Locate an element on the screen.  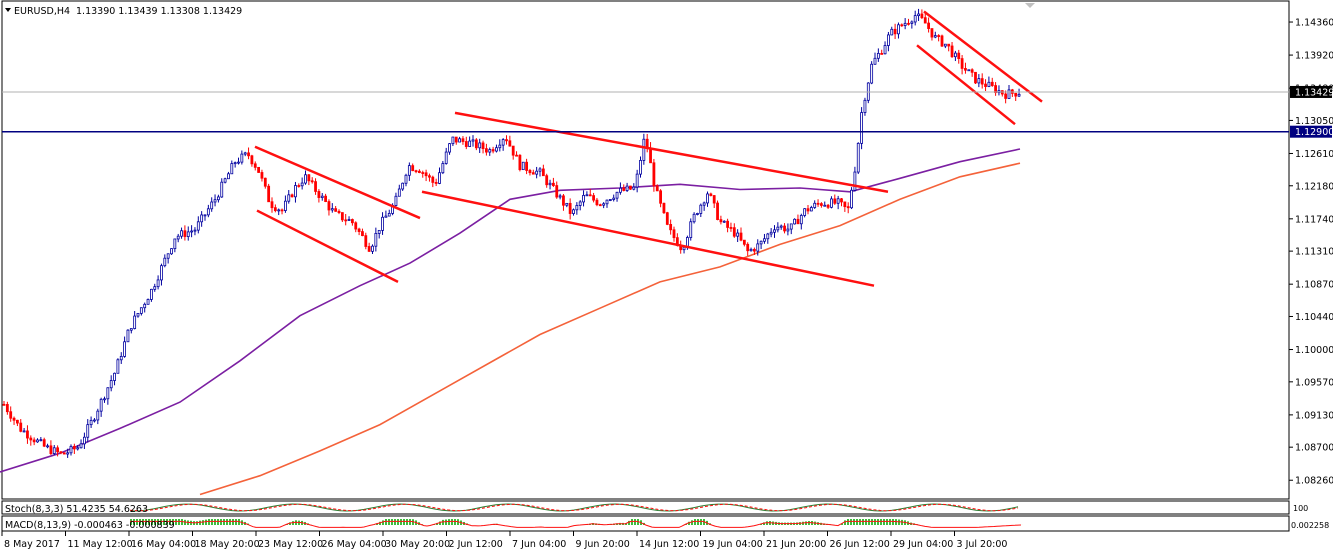
time-tick-label: 11 May 12:00 is located at coordinates (100, 544).